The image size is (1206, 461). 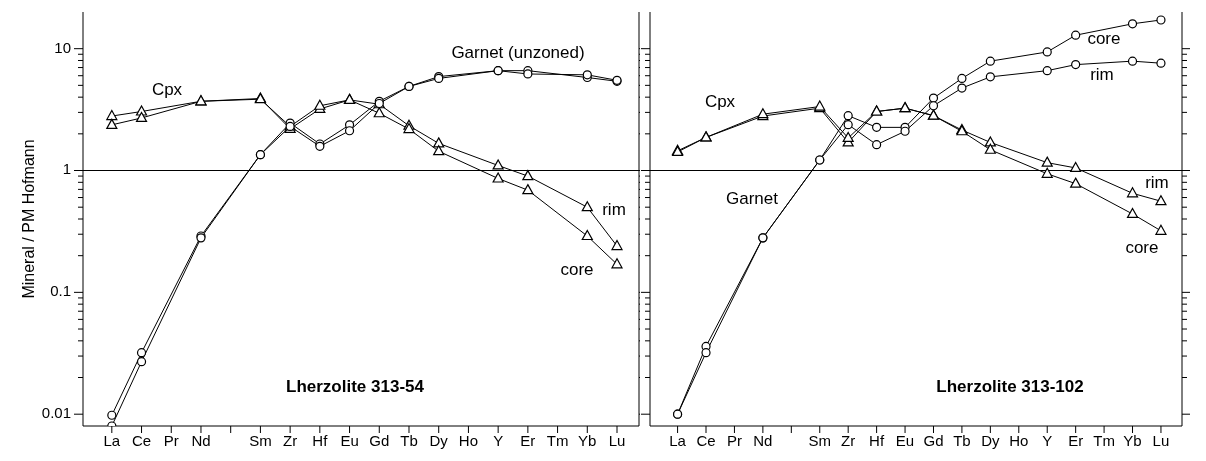 What do you see at coordinates (29, 219) in the screenshot?
I see `y-axis-title: Mineral / PM Hofmann` at bounding box center [29, 219].